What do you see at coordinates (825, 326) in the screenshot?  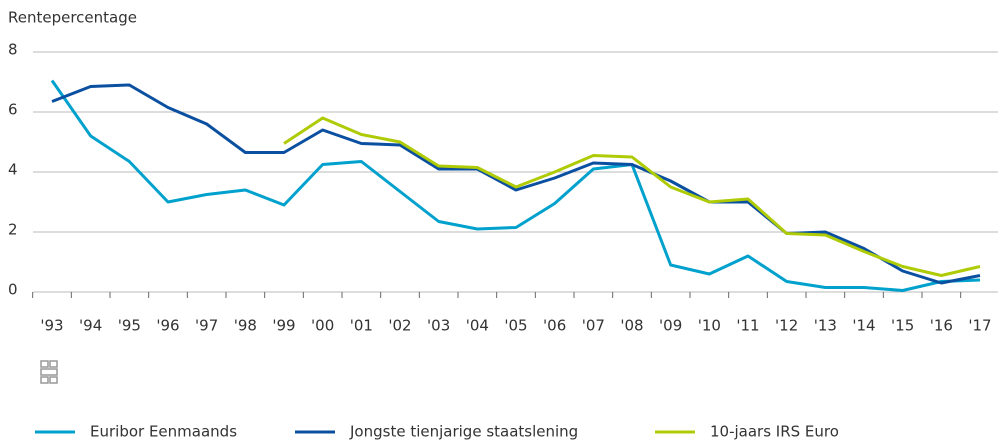 I see `x-tick-label: '13` at bounding box center [825, 326].